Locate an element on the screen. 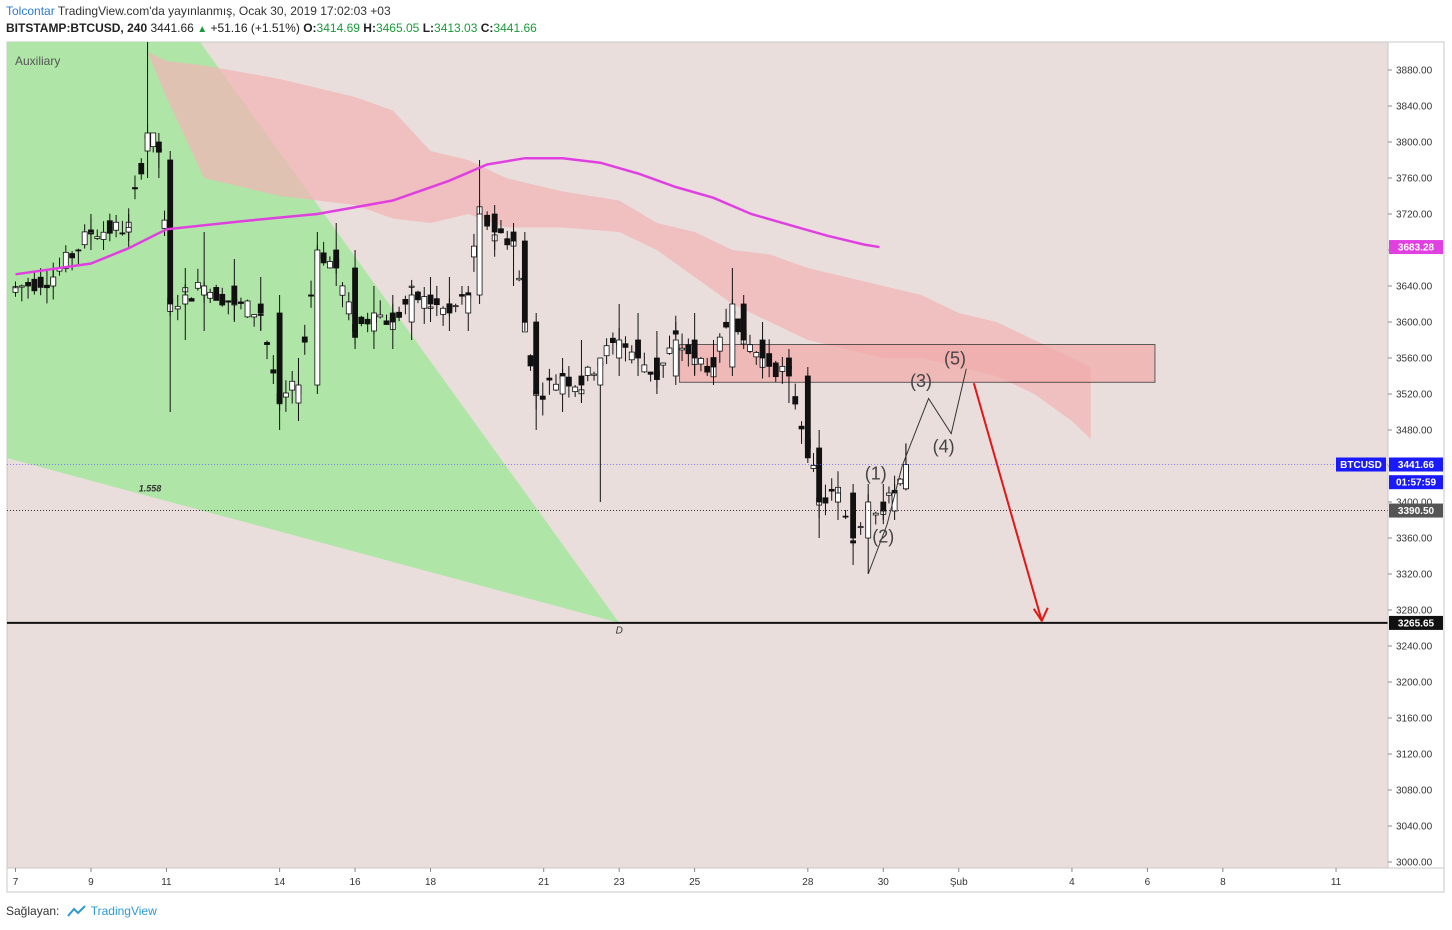 The height and width of the screenshot is (930, 1452). projection-arrowhead is located at coordinates (1040, 615).